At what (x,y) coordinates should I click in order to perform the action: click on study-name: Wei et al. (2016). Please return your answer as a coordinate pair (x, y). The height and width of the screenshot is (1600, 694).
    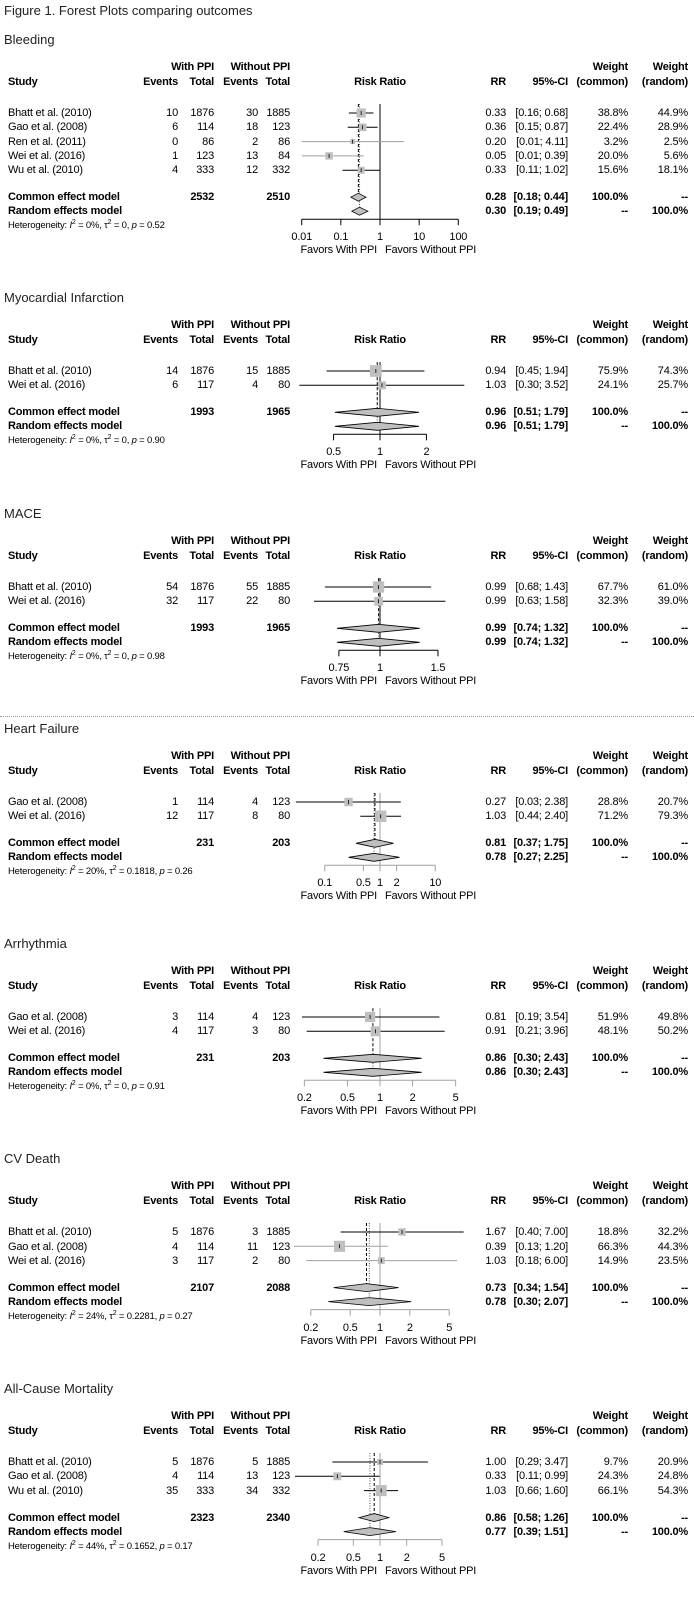
    Looking at the image, I should click on (47, 816).